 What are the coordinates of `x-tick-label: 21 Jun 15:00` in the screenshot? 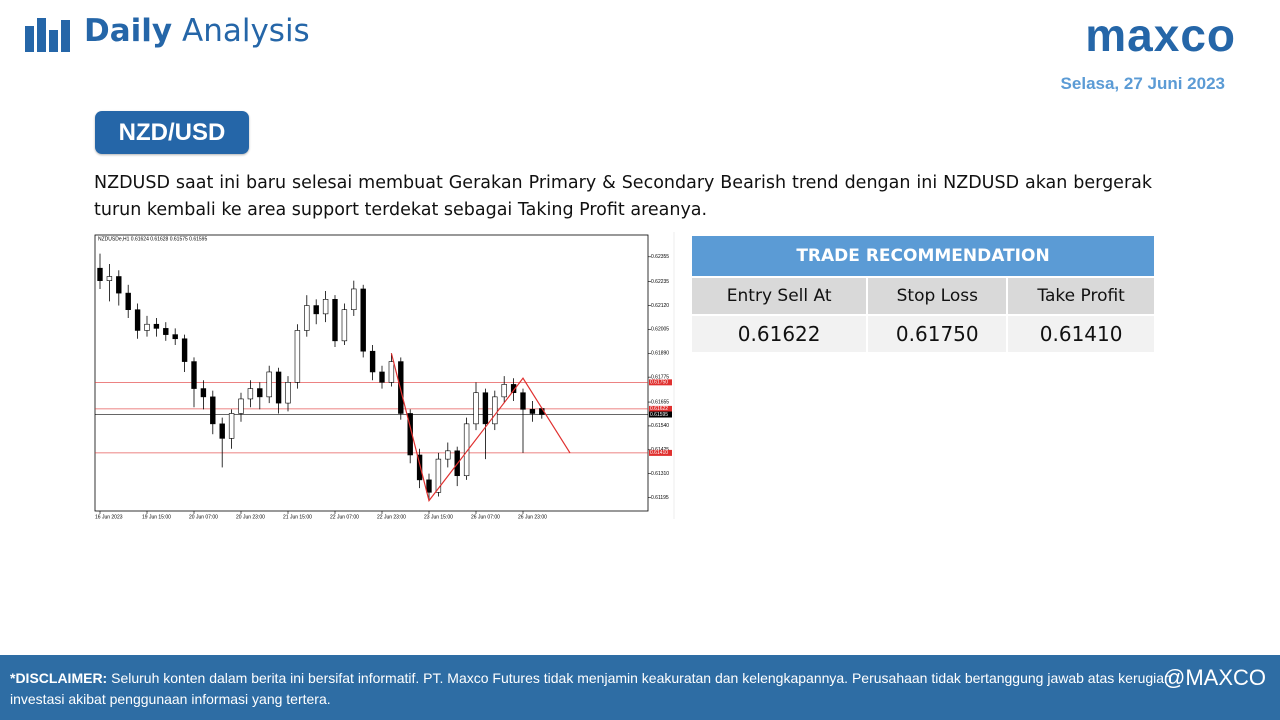 It's located at (297, 517).